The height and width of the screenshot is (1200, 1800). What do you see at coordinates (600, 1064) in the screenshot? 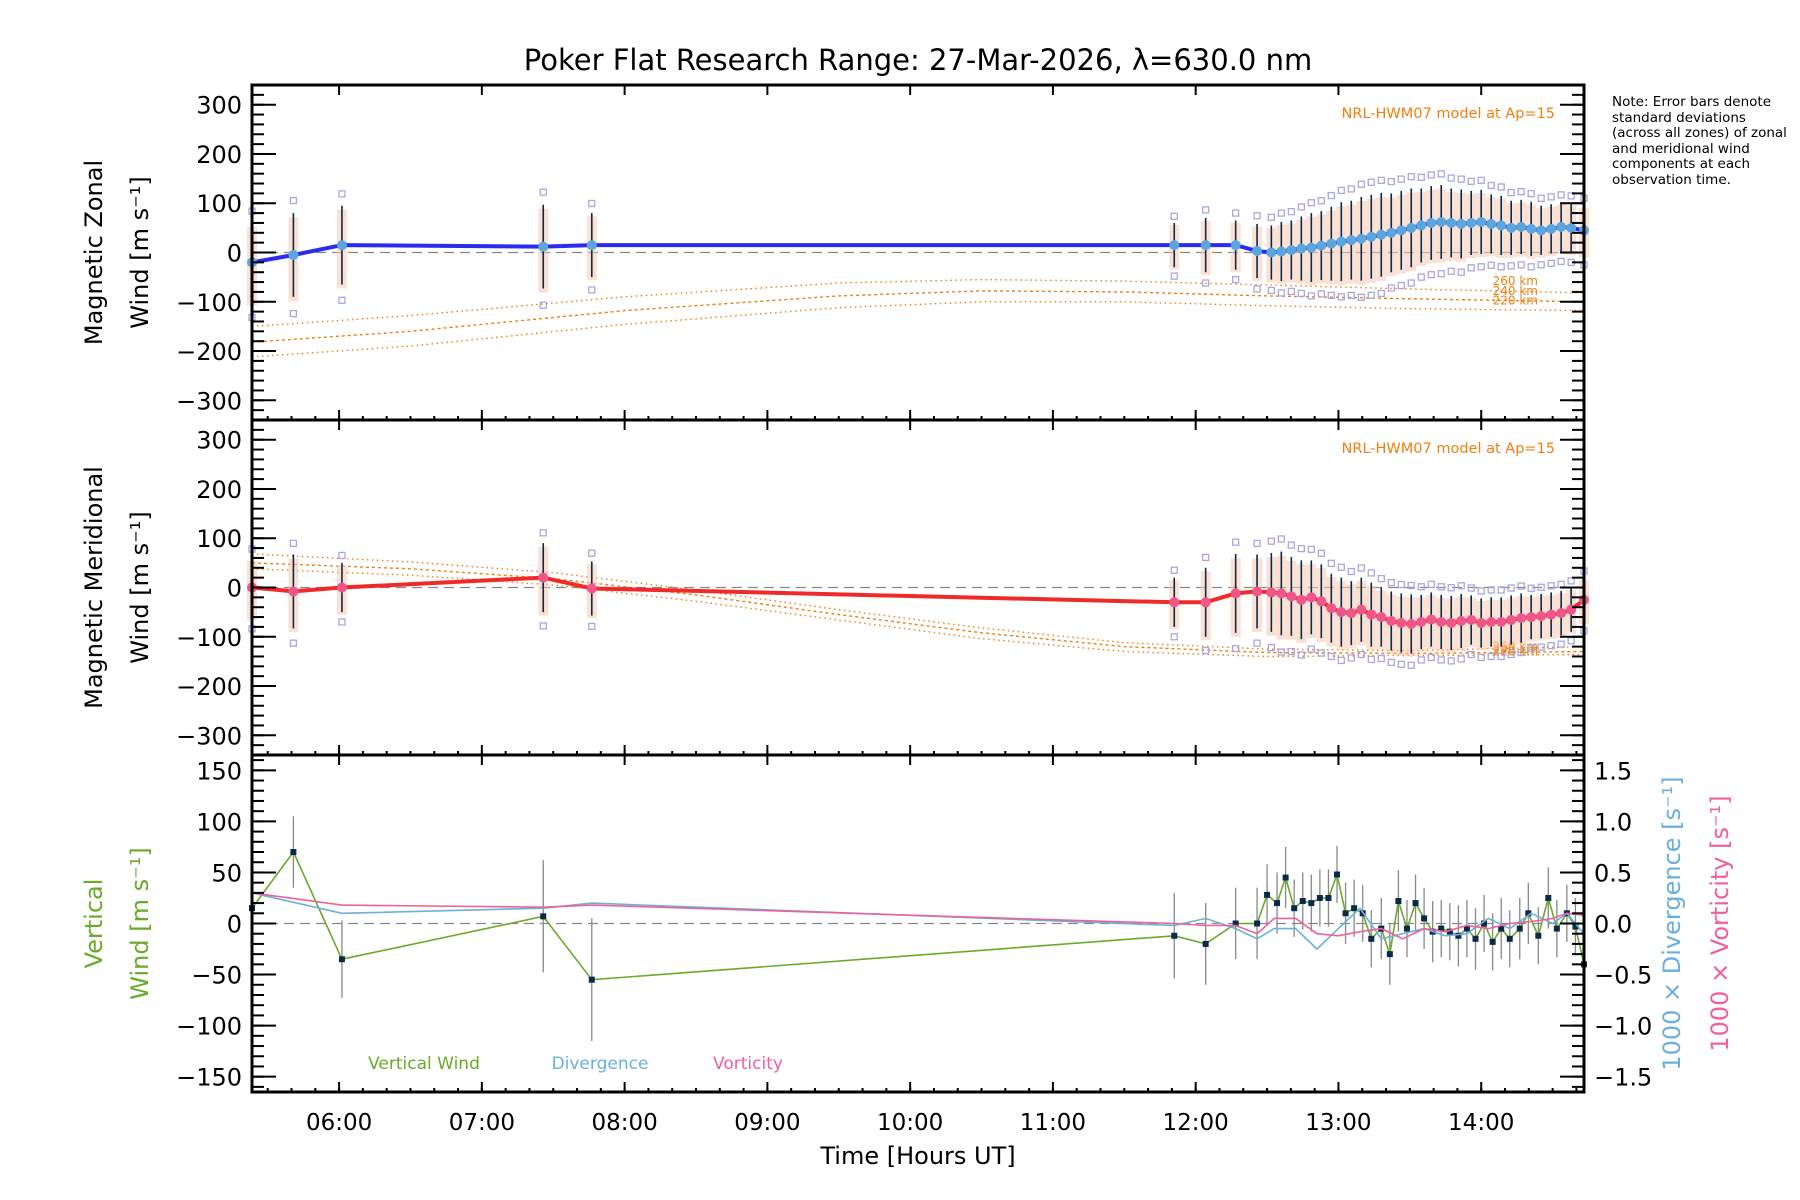
I see `legend-entry: Divergence` at bounding box center [600, 1064].